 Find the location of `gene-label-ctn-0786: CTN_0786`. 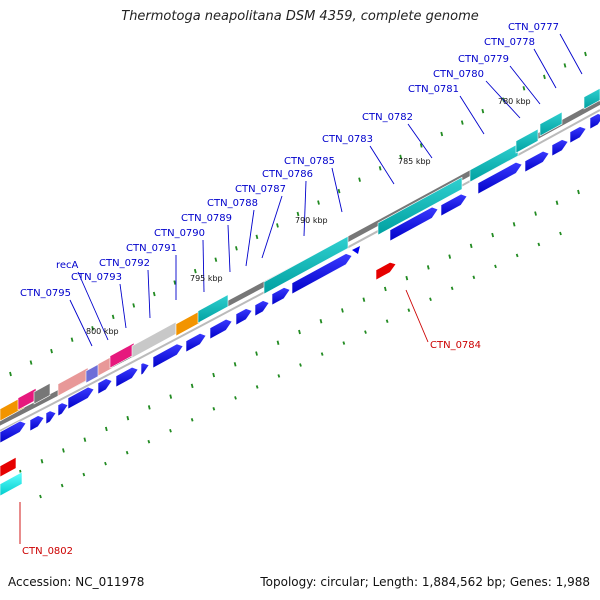

gene-label-ctn-0786: CTN_0786 is located at coordinates (287, 174).